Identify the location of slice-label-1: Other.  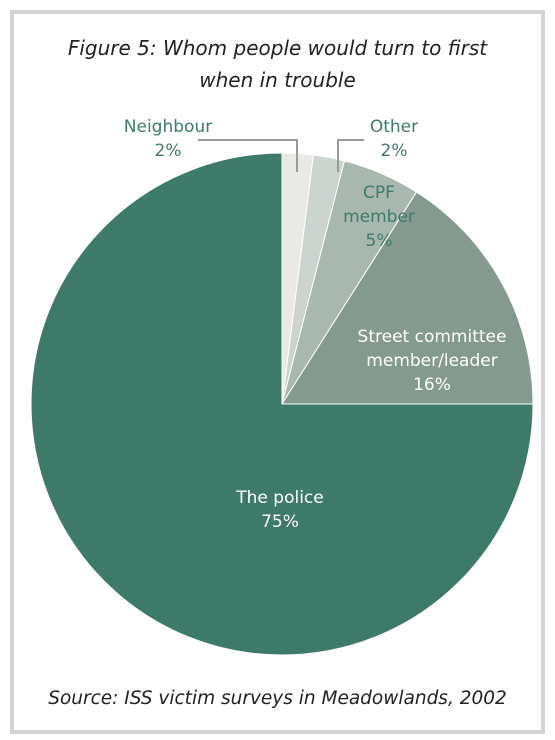
(394, 127).